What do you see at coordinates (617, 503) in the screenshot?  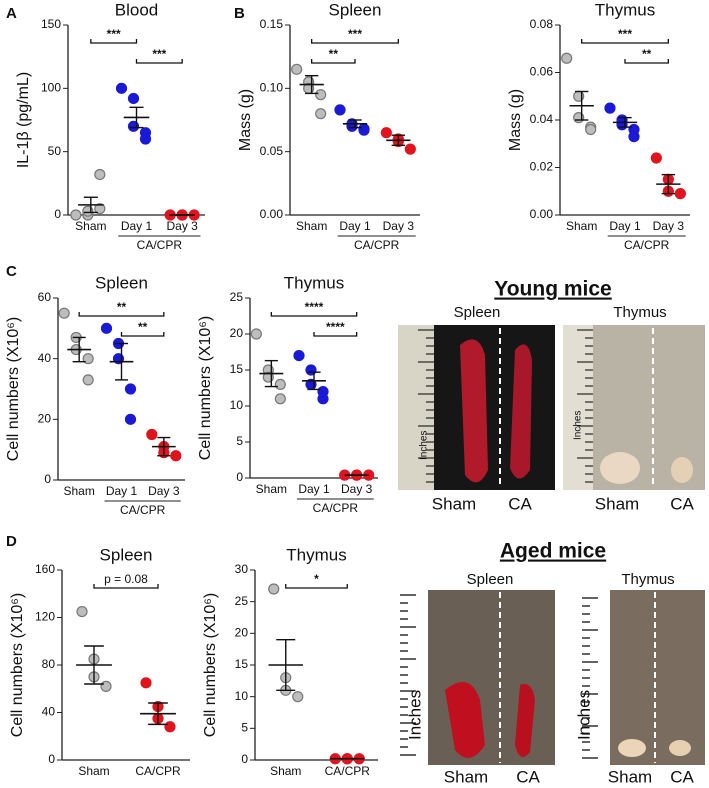 I see `group-label: Sham` at bounding box center [617, 503].